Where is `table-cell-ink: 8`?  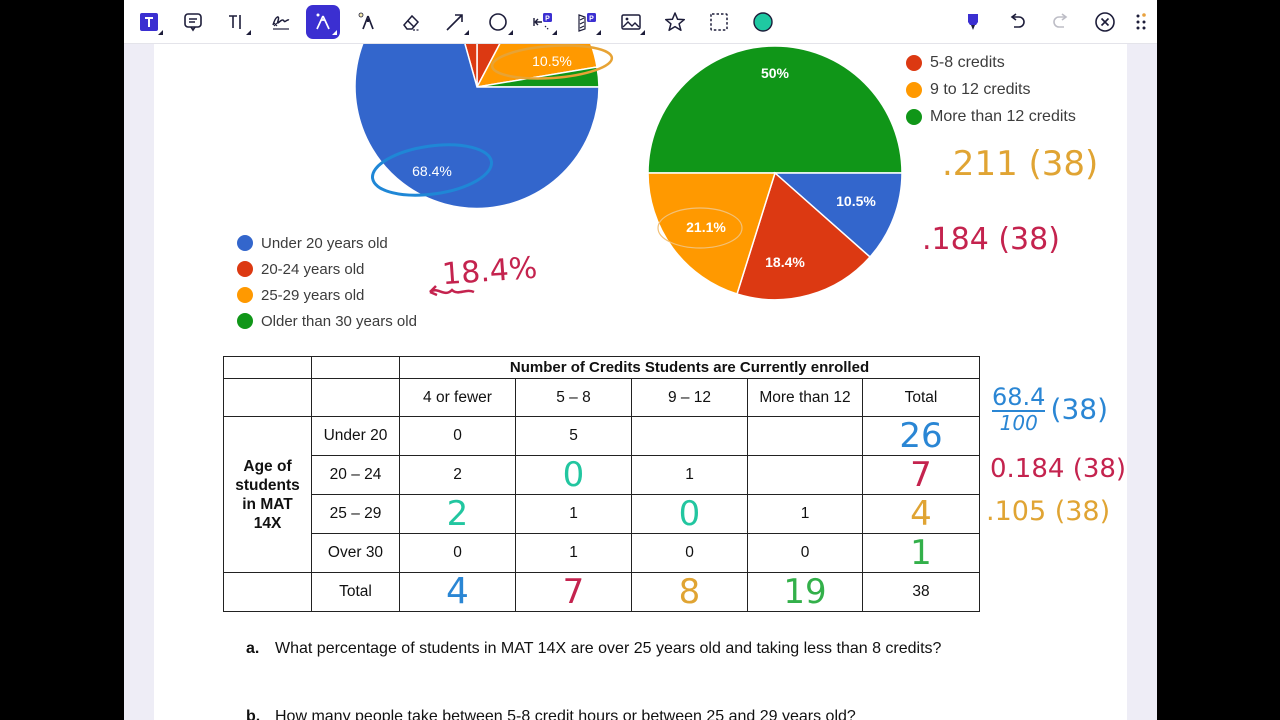
table-cell-ink: 8 is located at coordinates (689, 592).